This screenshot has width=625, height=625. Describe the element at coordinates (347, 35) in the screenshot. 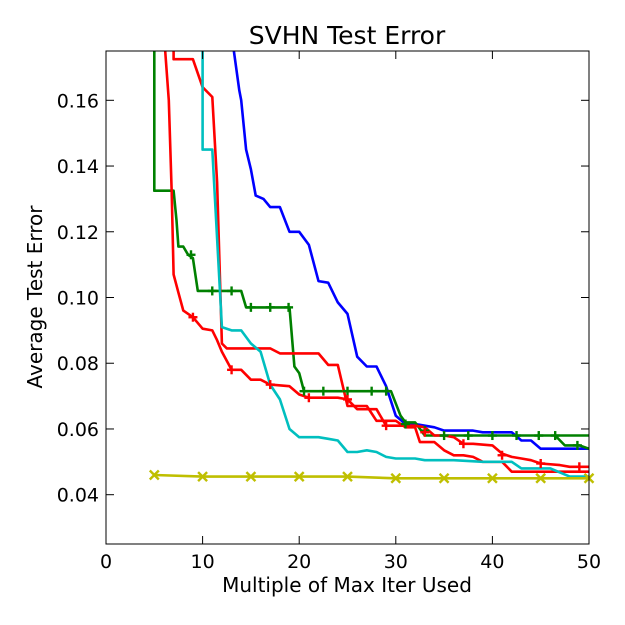

I see `chart-title: SVHN Test Error` at that location.